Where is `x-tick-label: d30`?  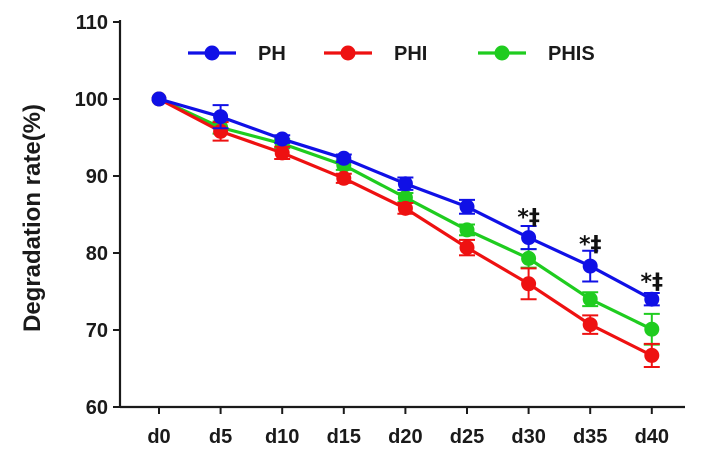 x-tick-label: d30 is located at coordinates (528, 437).